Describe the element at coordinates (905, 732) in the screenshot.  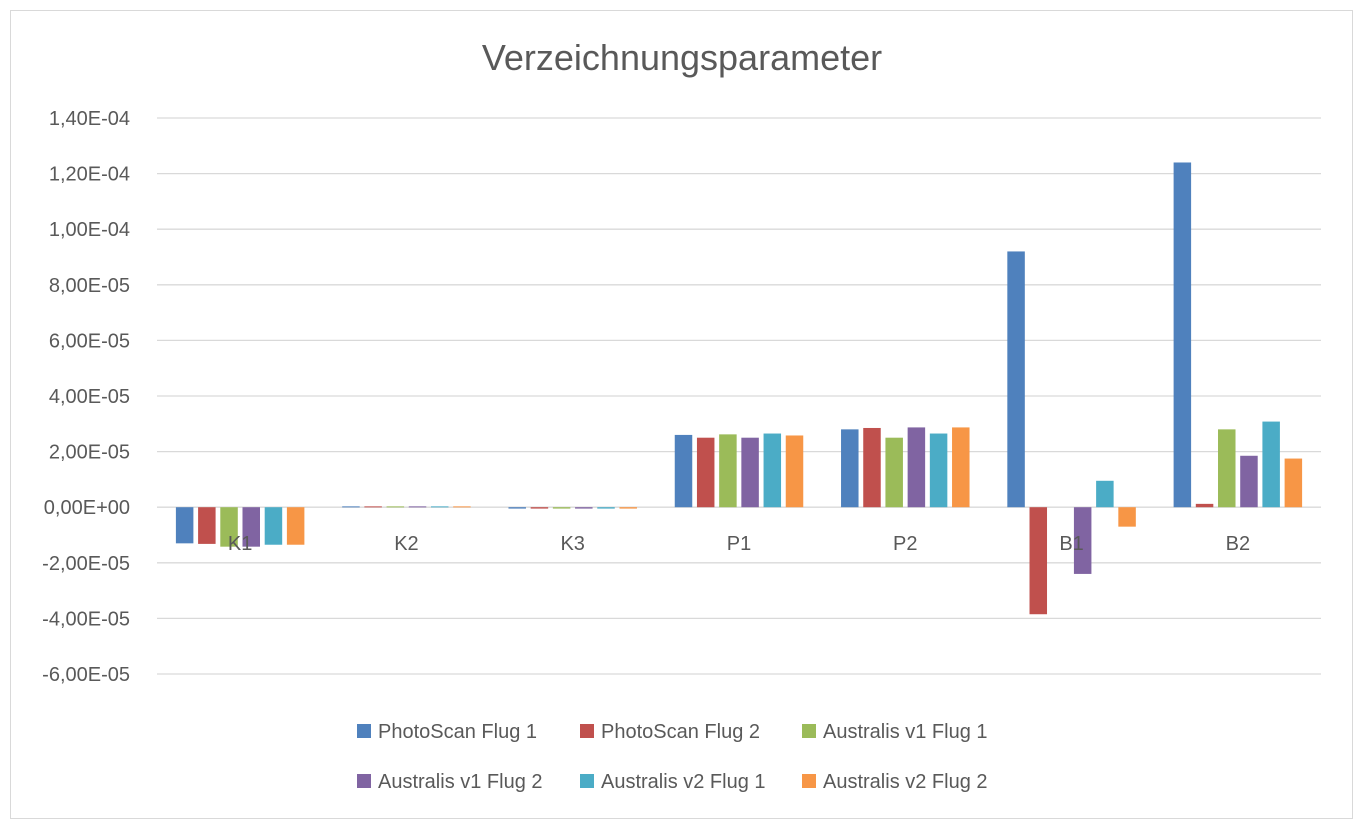
I see `legend-label: Australis v1 Flug 1` at that location.